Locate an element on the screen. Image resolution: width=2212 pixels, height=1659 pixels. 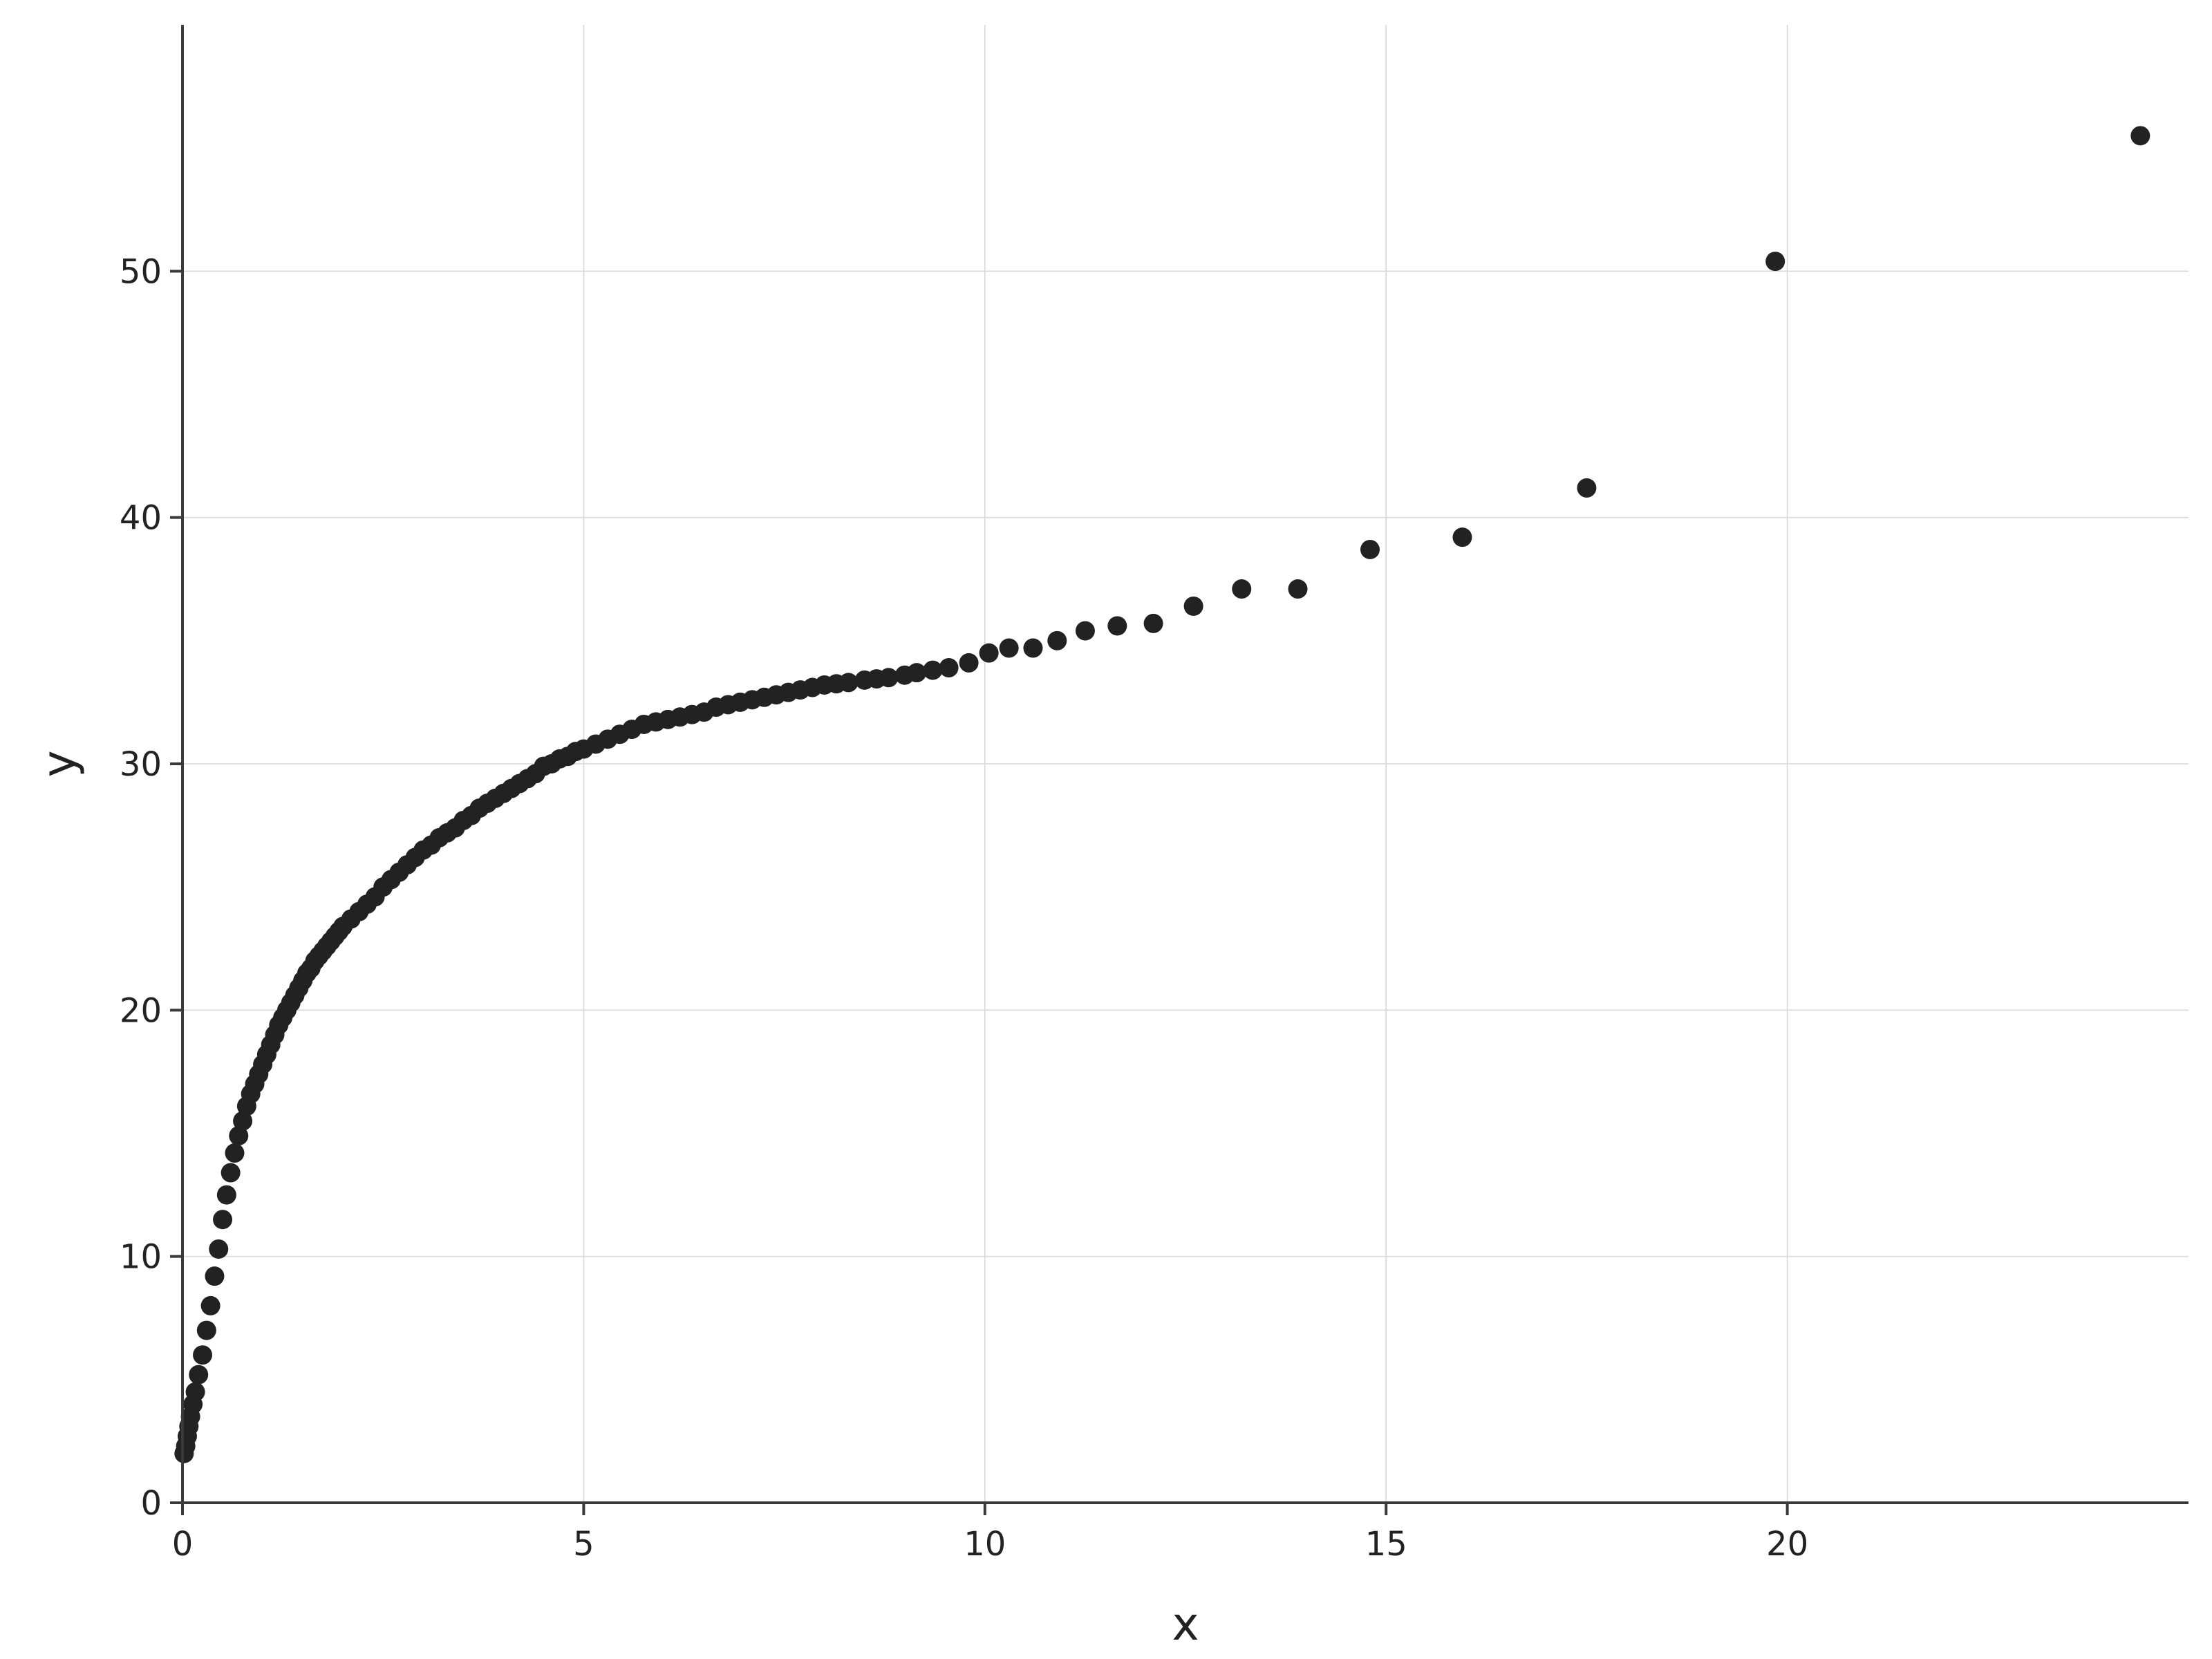
x-tick-label: 20 is located at coordinates (1787, 1544).